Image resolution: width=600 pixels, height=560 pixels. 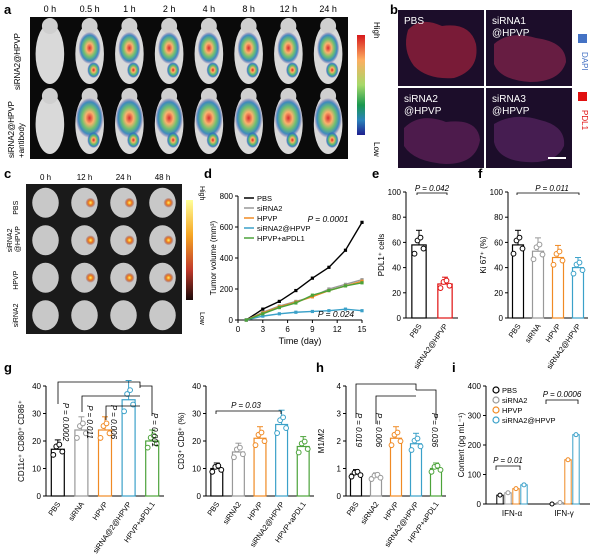 I want to click on dapi-swatch, so click(x=582, y=38).